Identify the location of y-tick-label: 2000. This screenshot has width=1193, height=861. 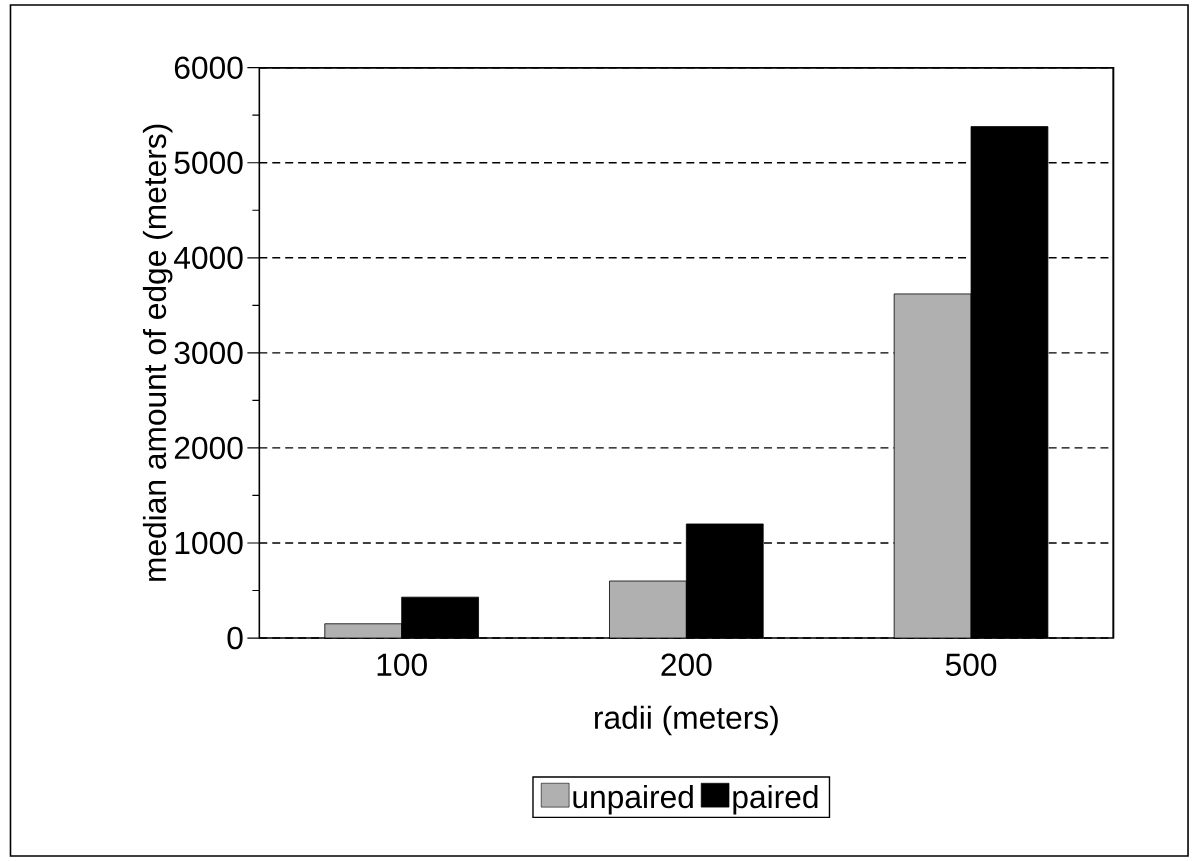
(208, 448).